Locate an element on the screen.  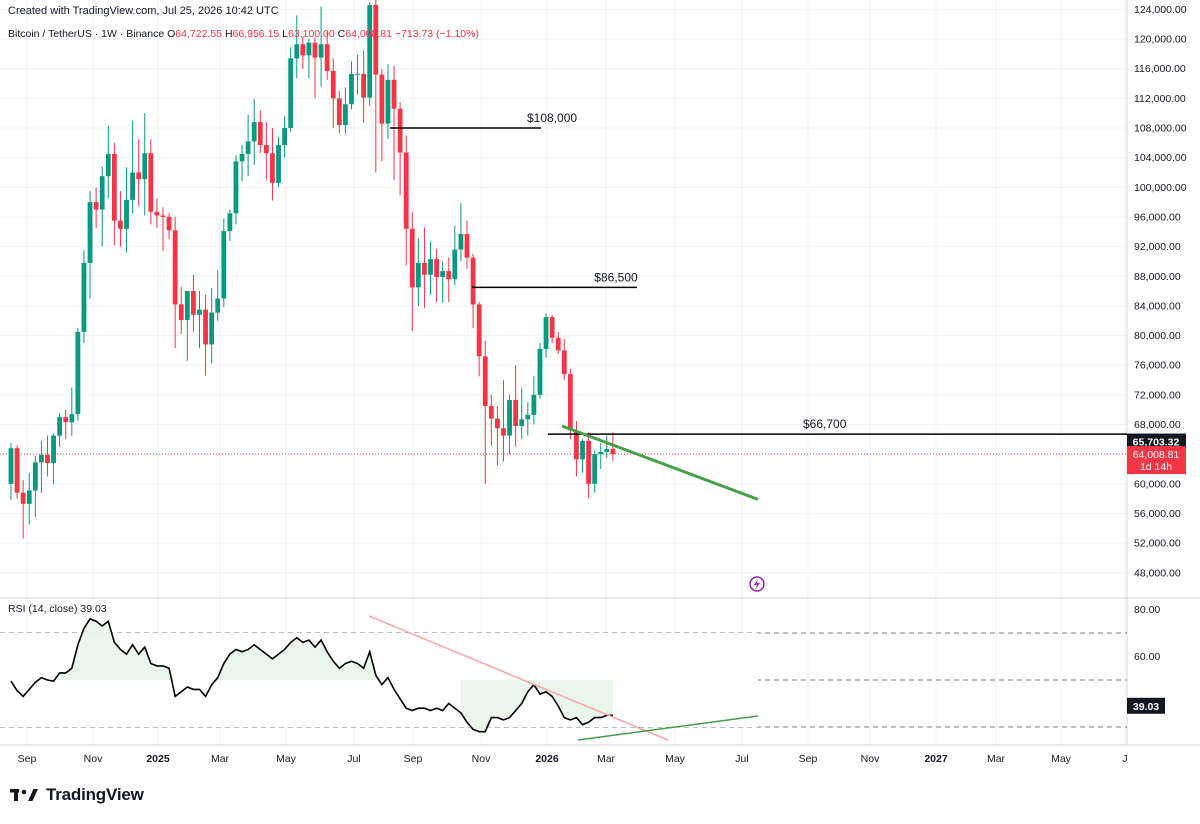
price-tick-label: 76,000.00 is located at coordinates (1157, 366).